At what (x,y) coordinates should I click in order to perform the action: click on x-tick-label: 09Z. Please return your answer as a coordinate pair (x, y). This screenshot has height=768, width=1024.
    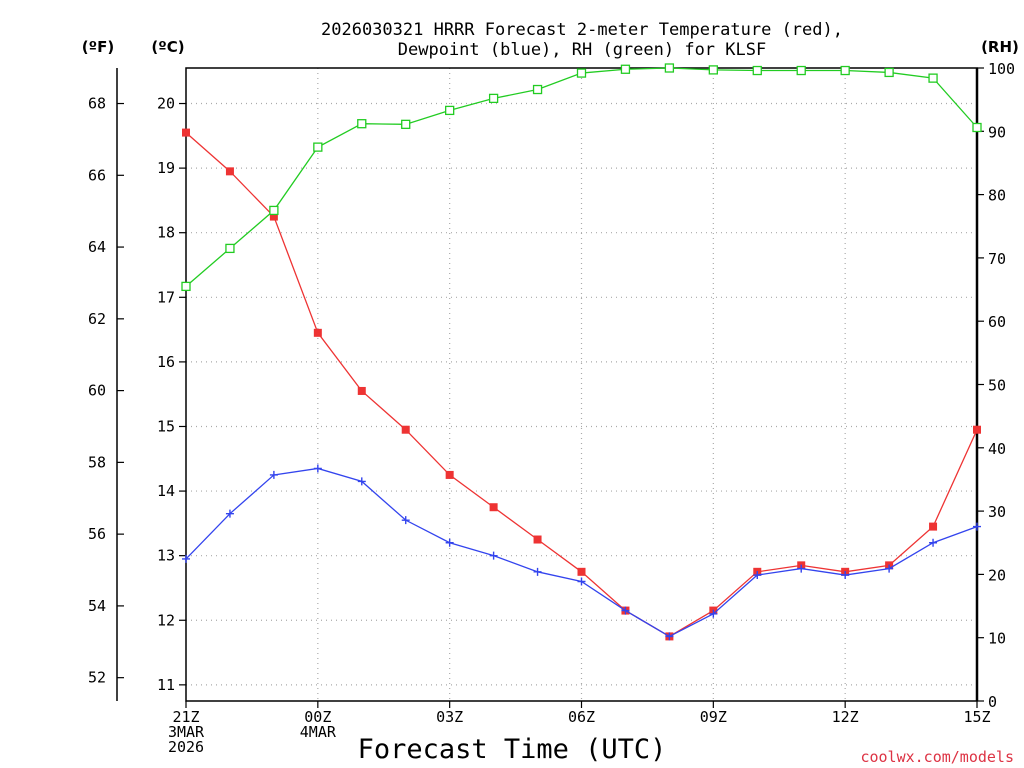
    Looking at the image, I should click on (713, 717).